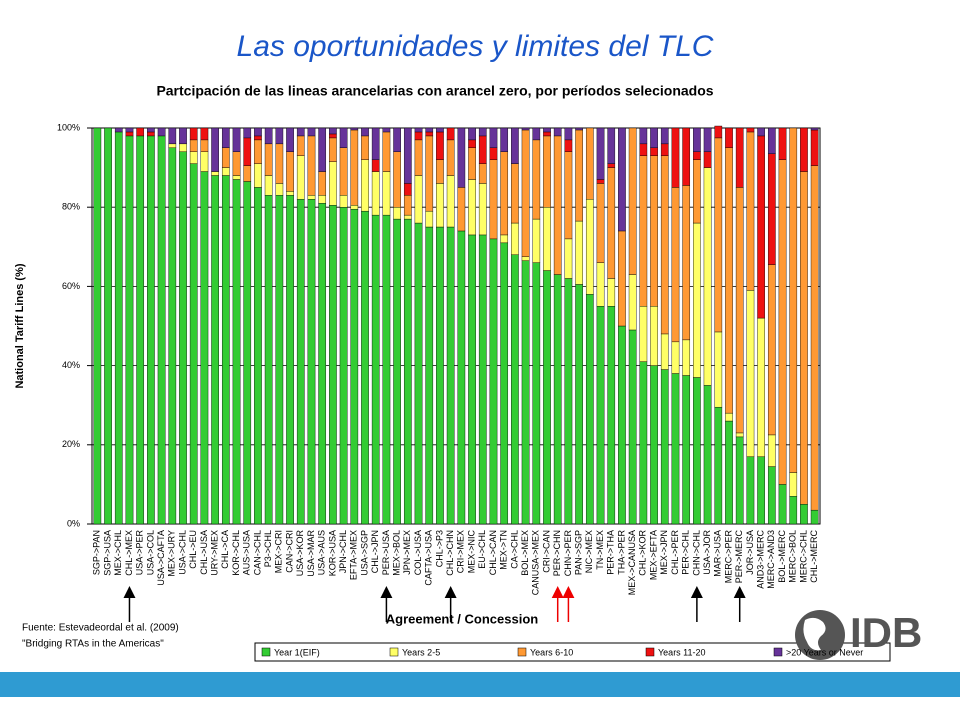 This screenshot has height=720, width=960. What do you see at coordinates (621, 552) in the screenshot?
I see `x-tick-label: THA->PER` at bounding box center [621, 552].